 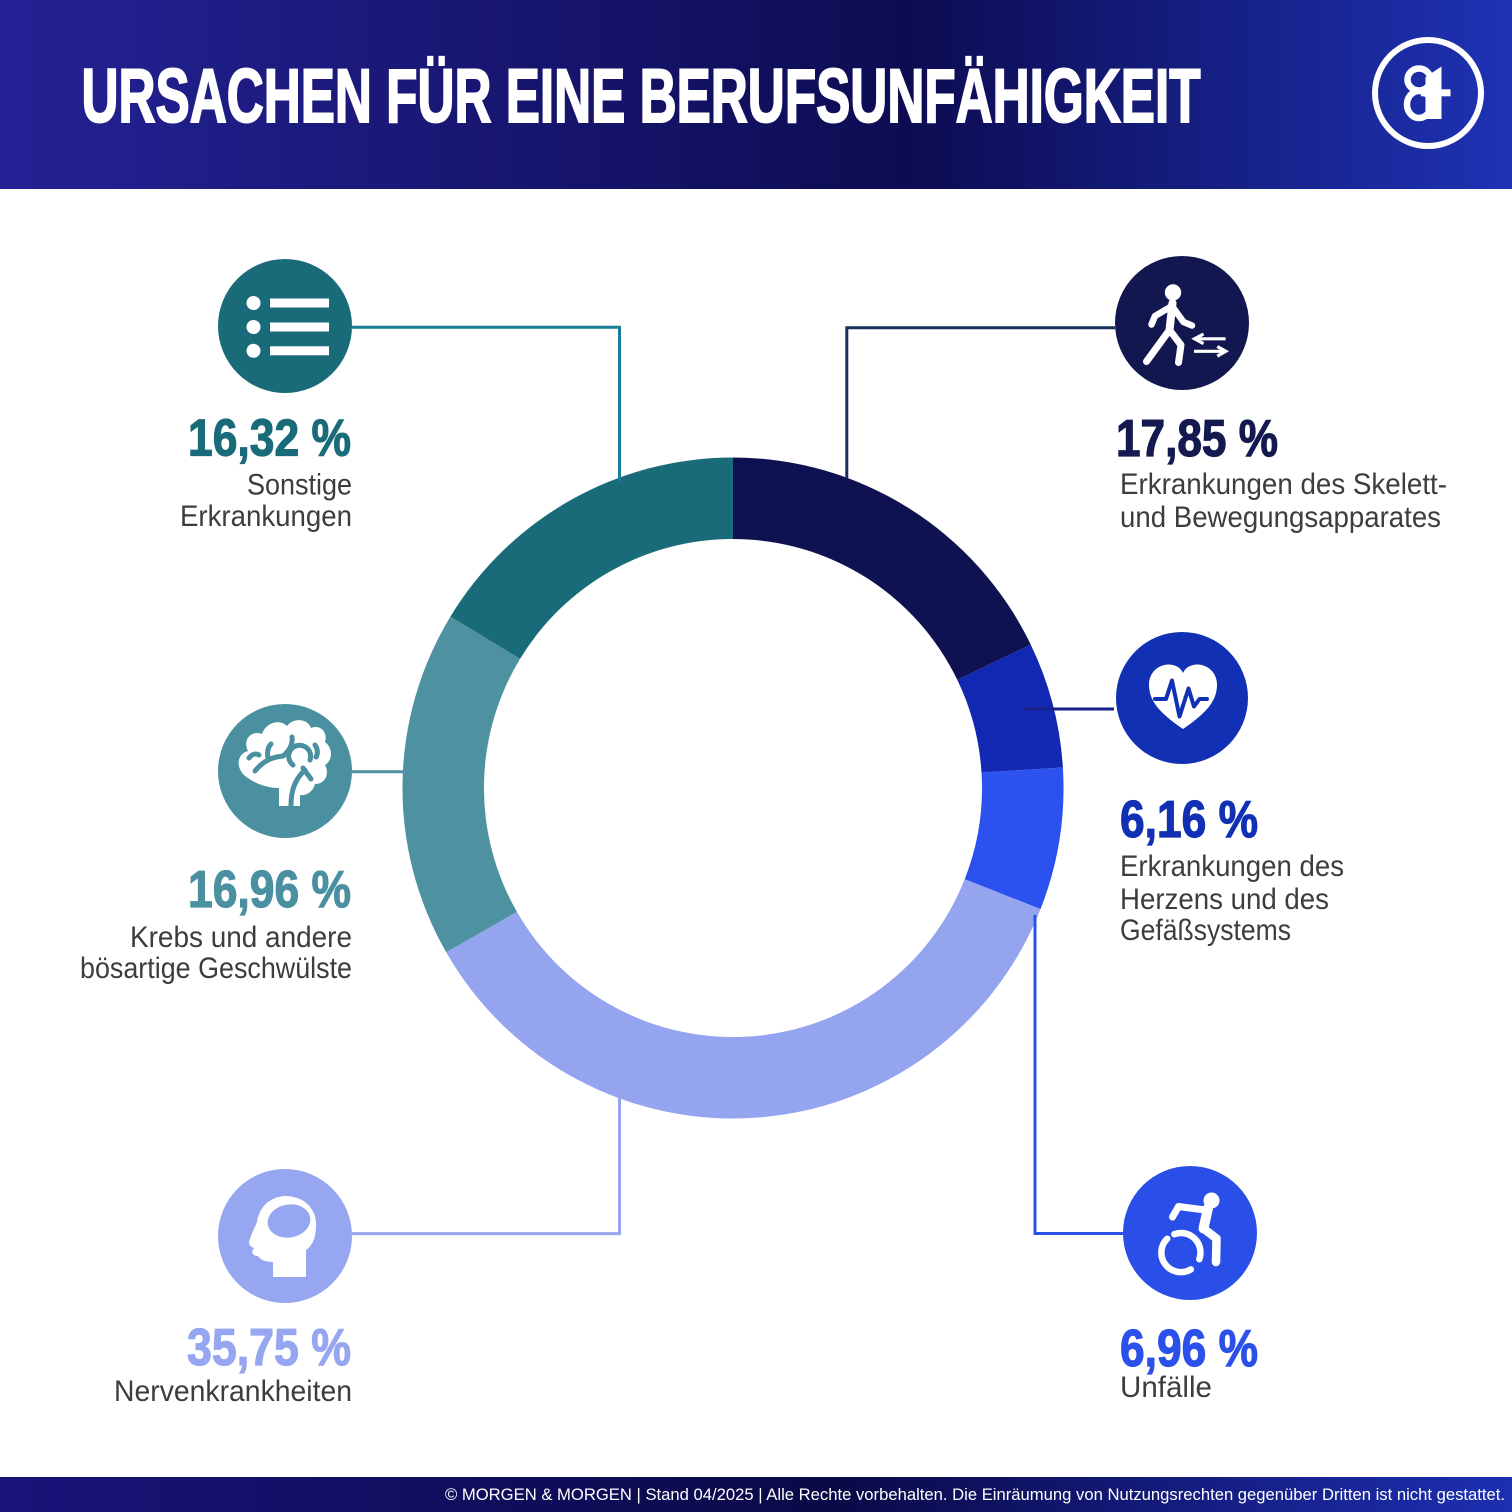 I want to click on svg-text: 17,85 %, so click(x=1197, y=439).